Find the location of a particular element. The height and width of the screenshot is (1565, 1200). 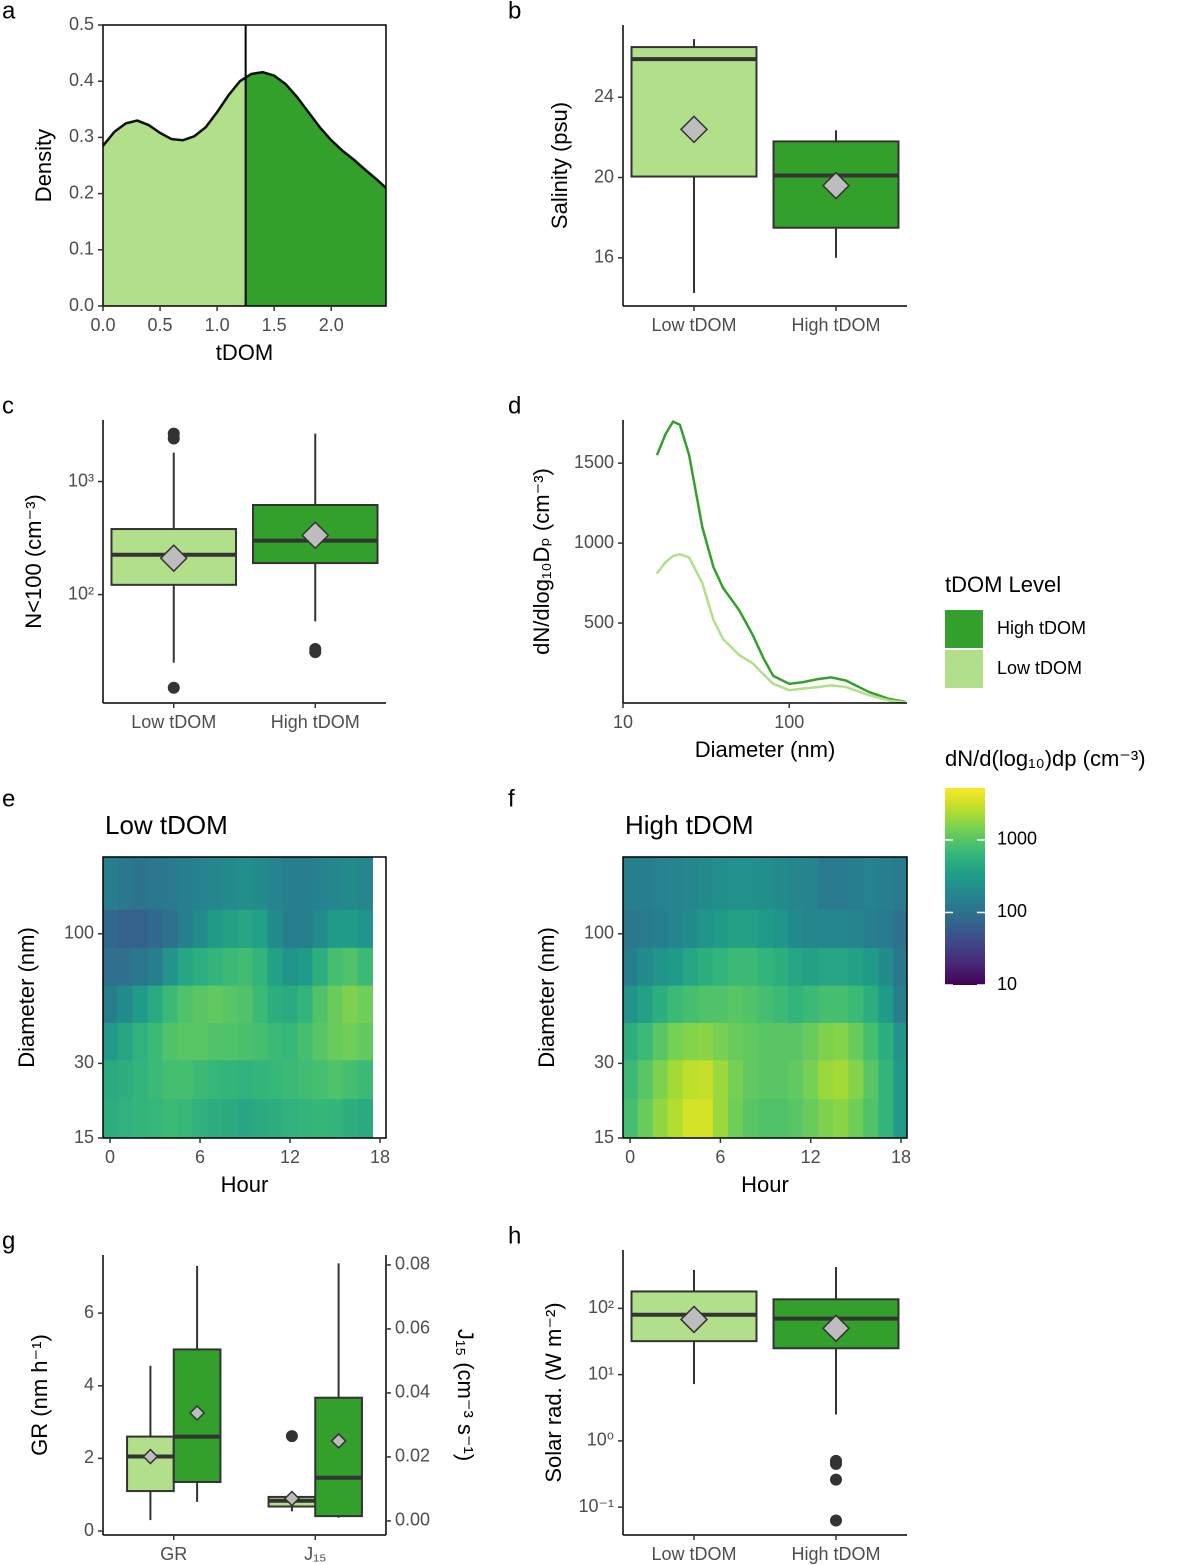

colorbar-title: dN/d(log₁₀)dp (cm⁻³) is located at coordinates (1045, 758).